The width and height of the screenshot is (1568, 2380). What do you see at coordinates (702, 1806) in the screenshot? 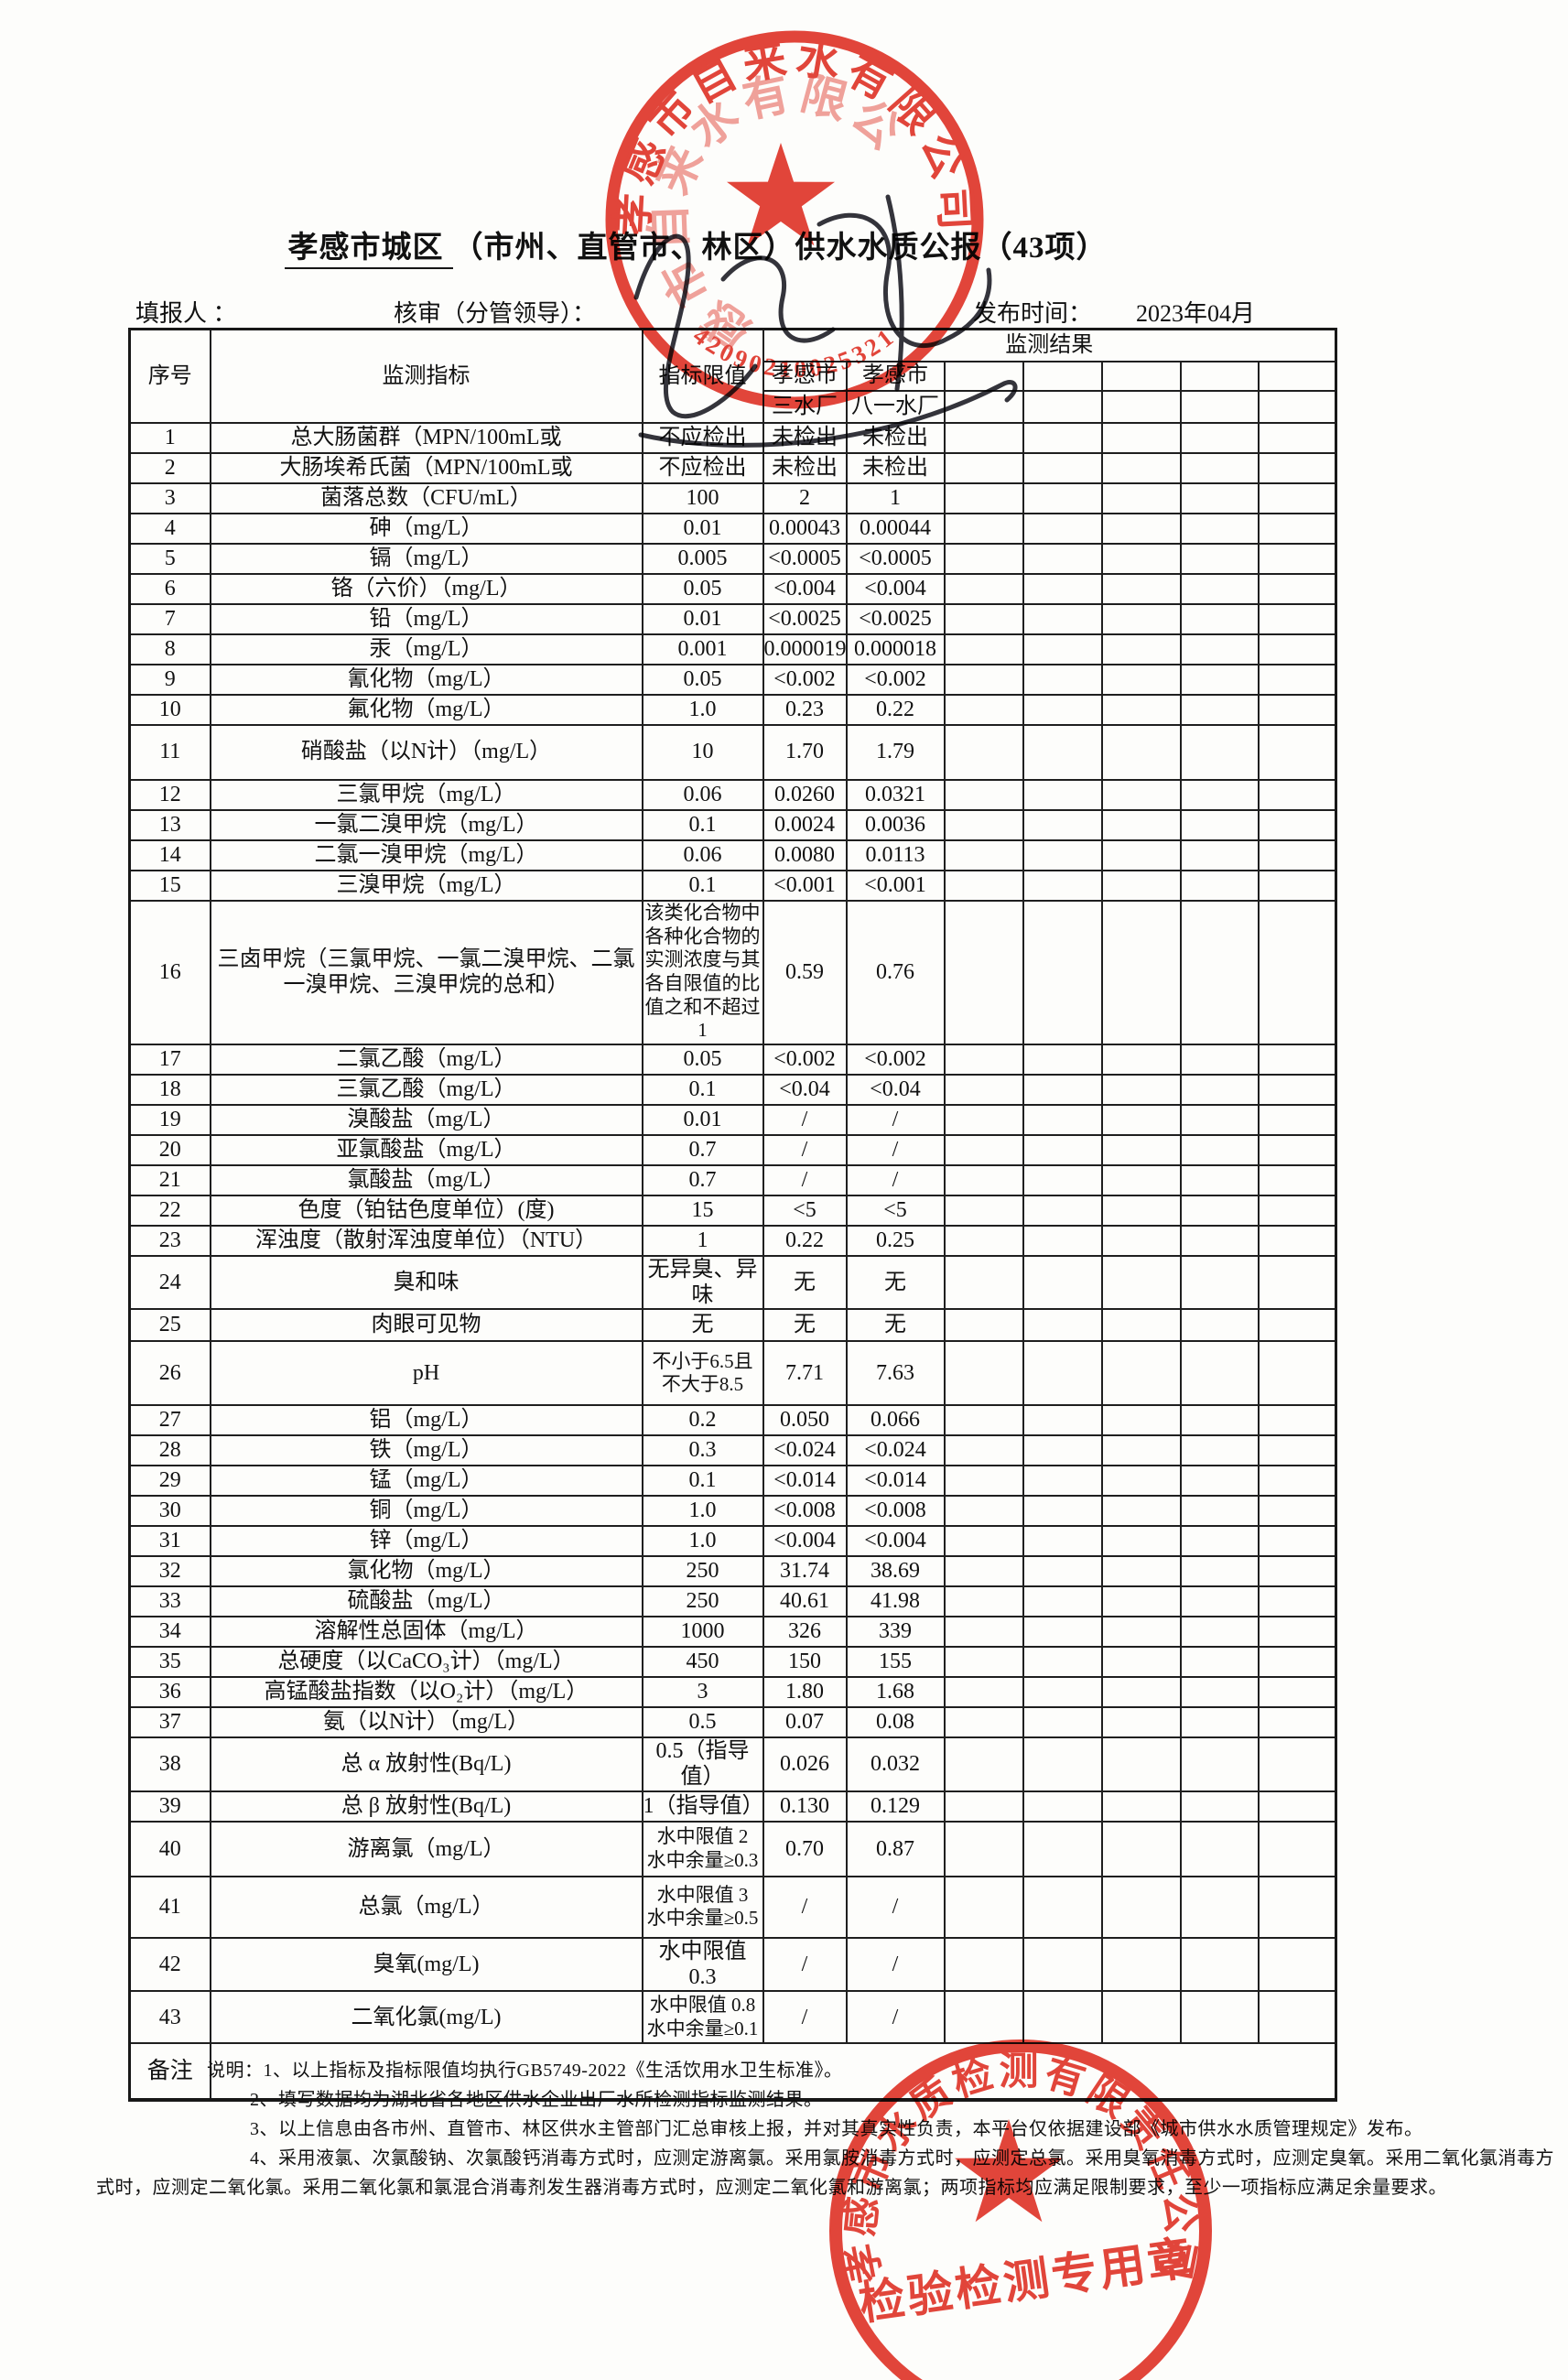
I see `limit-cell: 1（指导值）` at bounding box center [702, 1806].